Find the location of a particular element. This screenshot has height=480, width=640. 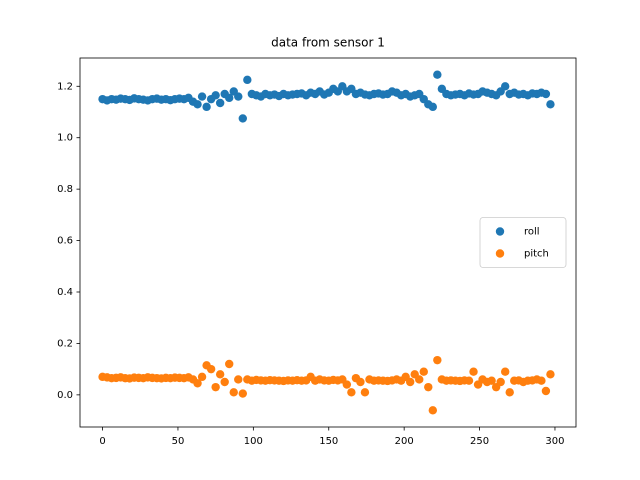

chart-title: data from sensor 1 is located at coordinates (328, 43).